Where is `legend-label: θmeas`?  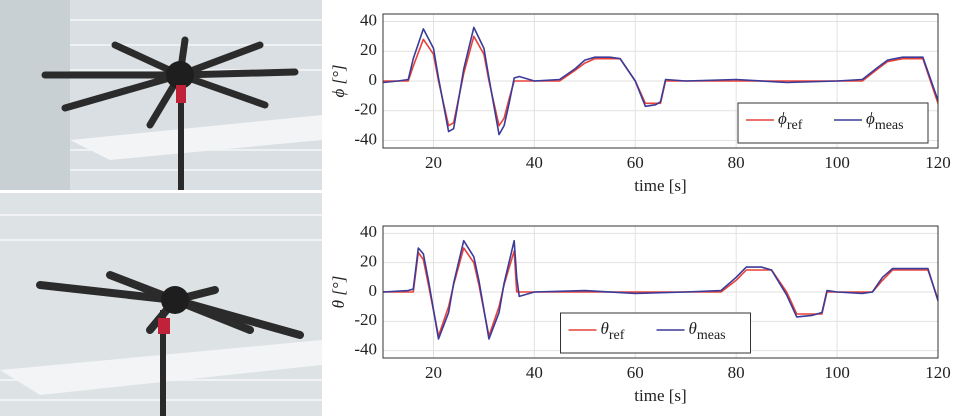
legend-label: θmeas is located at coordinates (707, 331).